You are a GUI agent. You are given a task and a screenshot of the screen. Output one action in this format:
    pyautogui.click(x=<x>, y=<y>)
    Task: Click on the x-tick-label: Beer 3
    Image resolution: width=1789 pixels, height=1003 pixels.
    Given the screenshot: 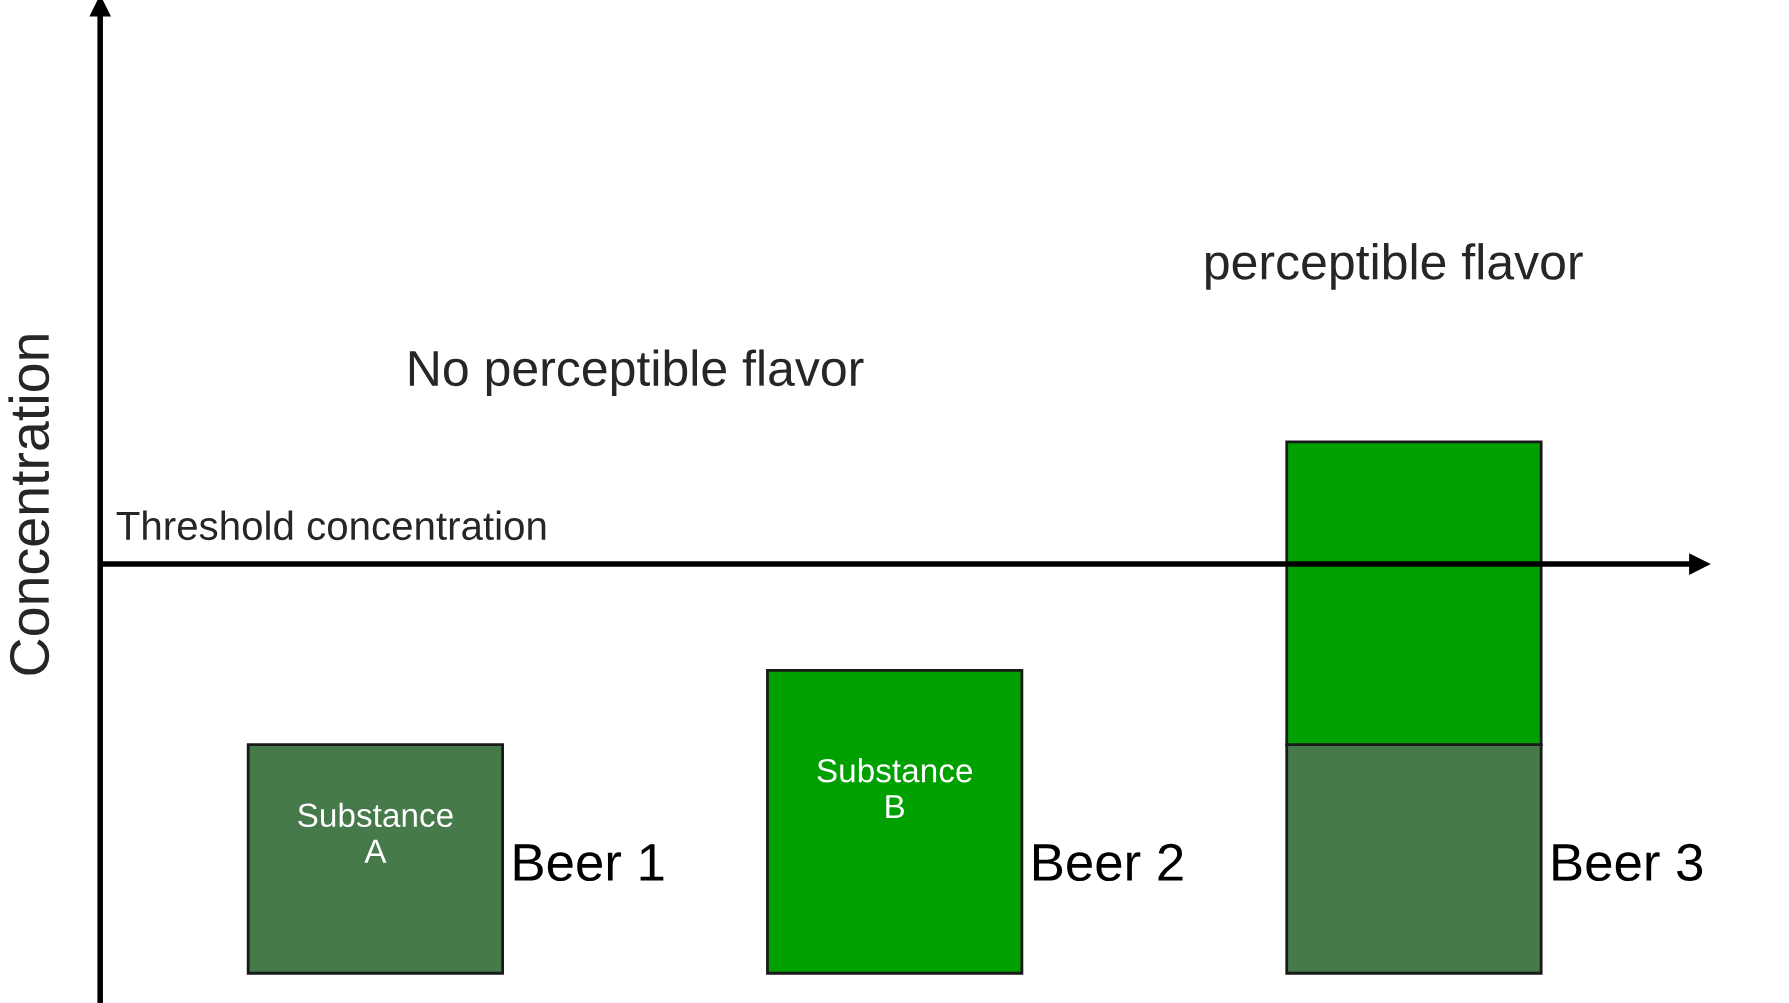 What is the action you would take?
    pyautogui.click(x=1628, y=862)
    